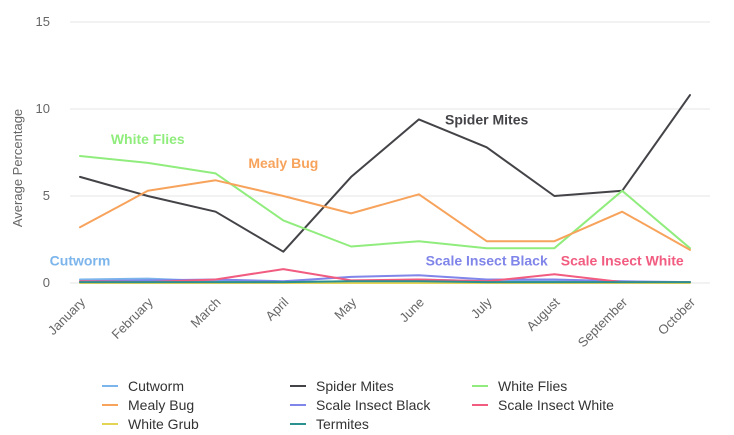  Describe the element at coordinates (156, 386) in the screenshot. I see `legend-label: Cutworm` at that location.